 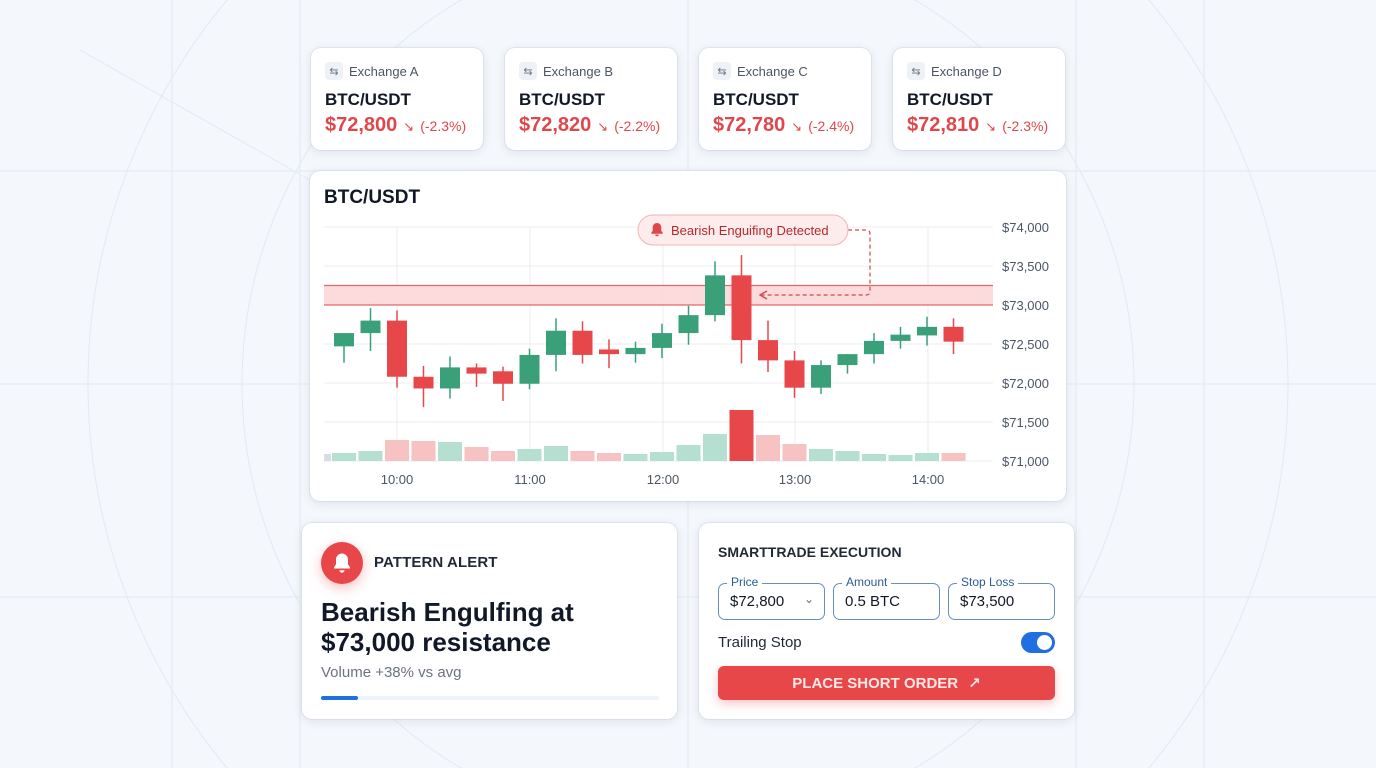 What do you see at coordinates (490, 698) in the screenshot?
I see `alert-progress-bar` at bounding box center [490, 698].